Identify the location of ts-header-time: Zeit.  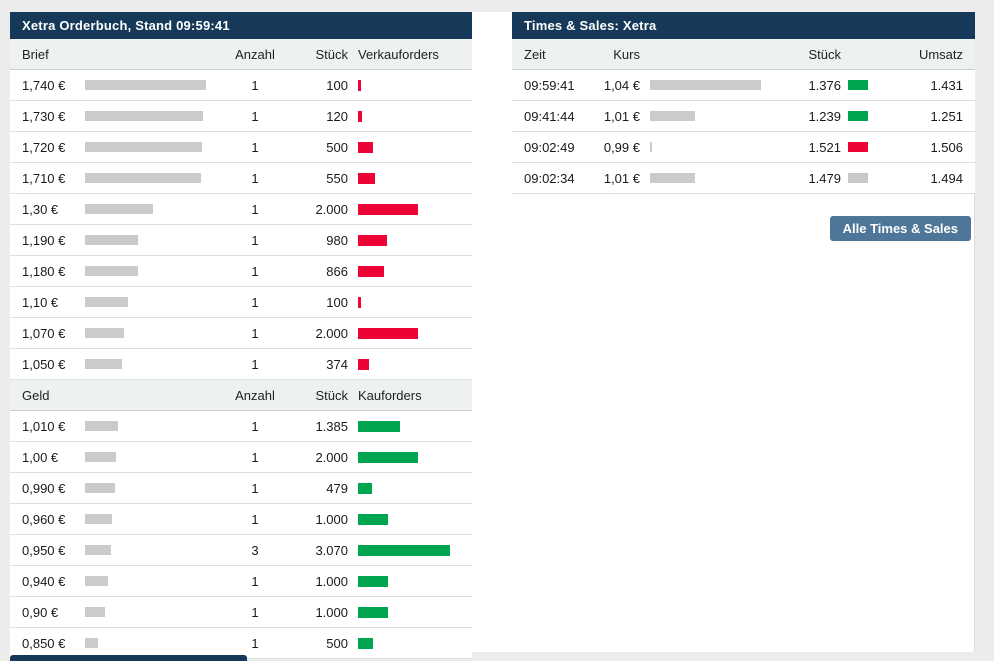
(535, 54).